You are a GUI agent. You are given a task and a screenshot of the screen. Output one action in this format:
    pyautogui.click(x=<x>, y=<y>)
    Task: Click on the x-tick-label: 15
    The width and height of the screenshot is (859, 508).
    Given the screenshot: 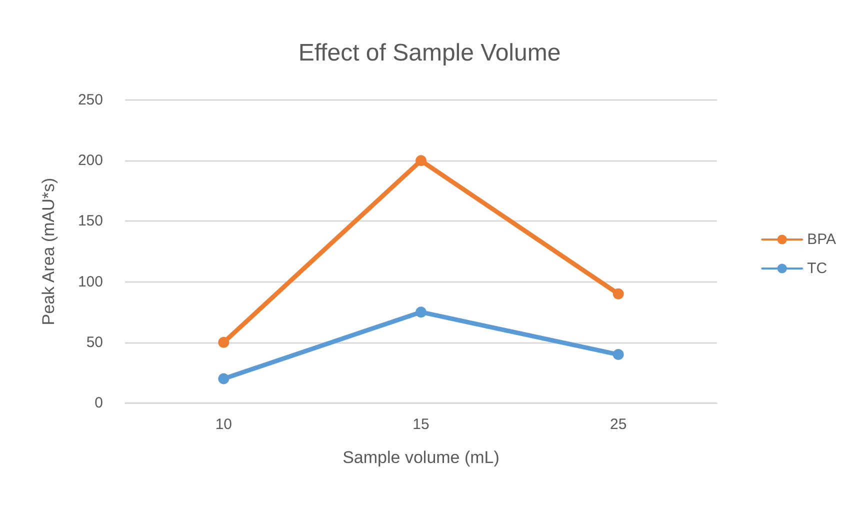 What is the action you would take?
    pyautogui.click(x=421, y=424)
    